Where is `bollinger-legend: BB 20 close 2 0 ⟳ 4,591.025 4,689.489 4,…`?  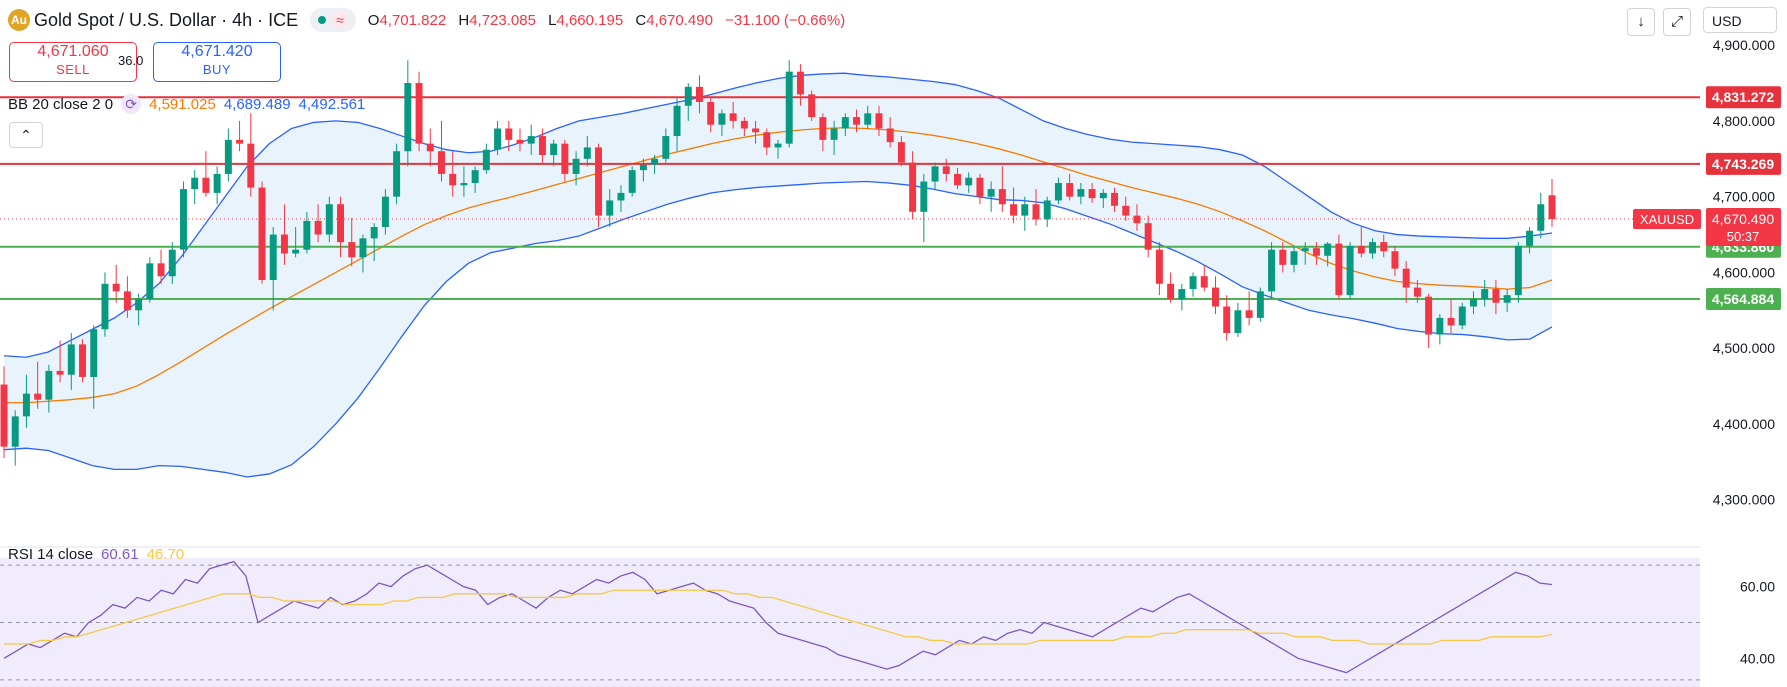 bollinger-legend: BB 20 close 2 0 ⟳ 4,591.025 4,689.489 4,… is located at coordinates (186, 104).